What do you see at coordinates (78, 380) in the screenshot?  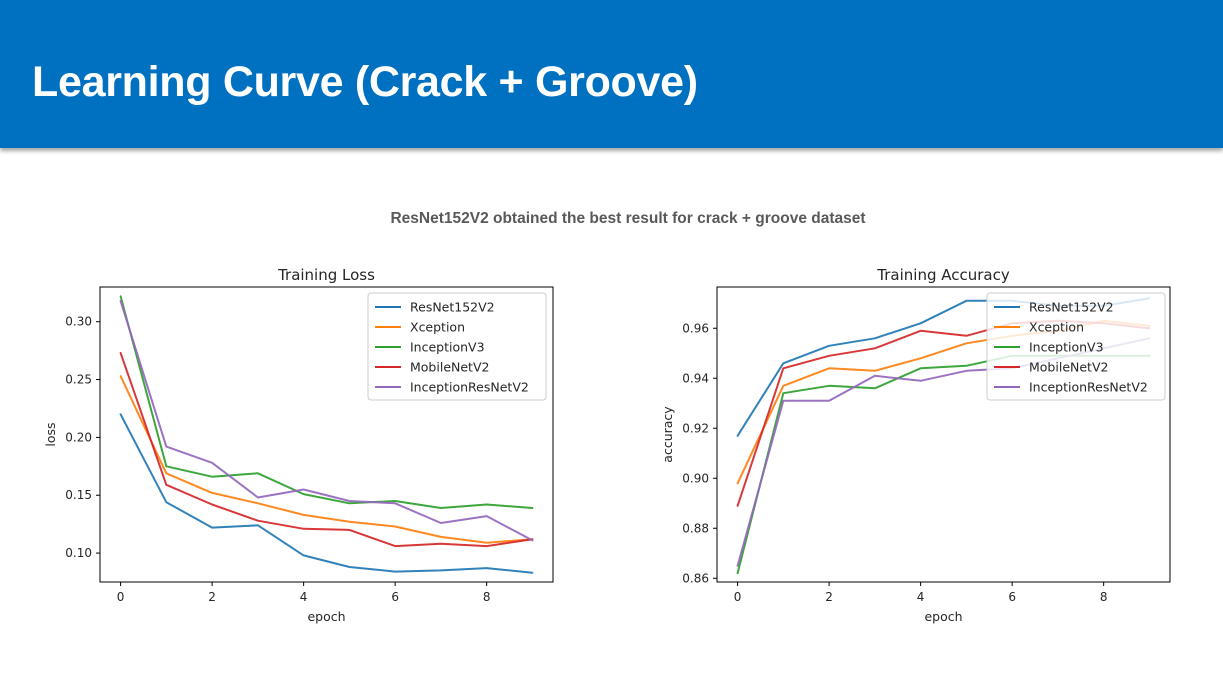 I see `y-tick-label: 0.25` at bounding box center [78, 380].